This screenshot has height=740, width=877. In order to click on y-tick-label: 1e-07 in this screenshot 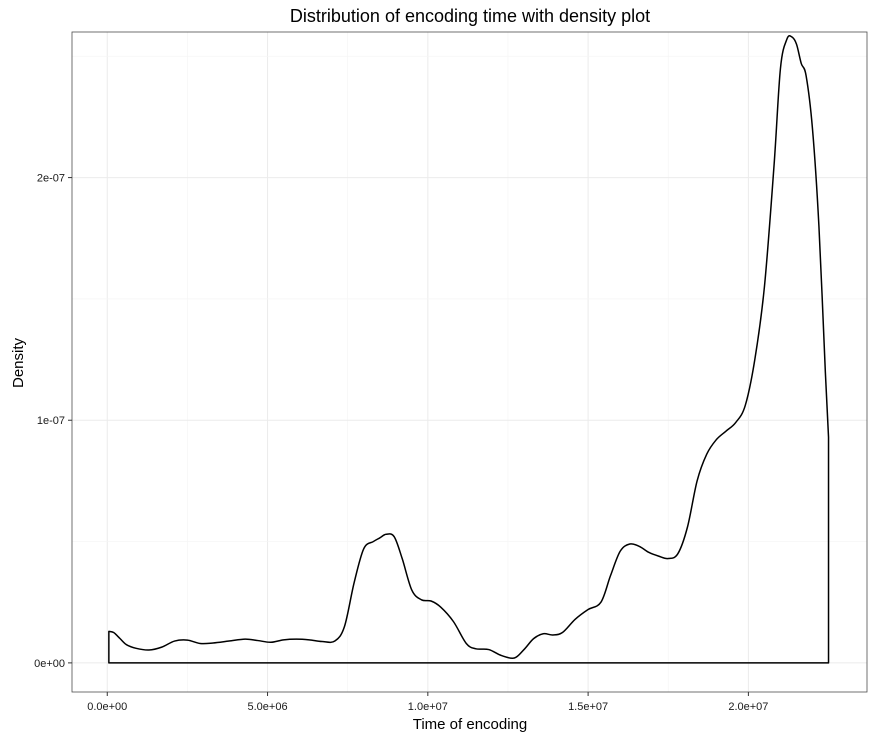, I will do `click(51, 421)`.